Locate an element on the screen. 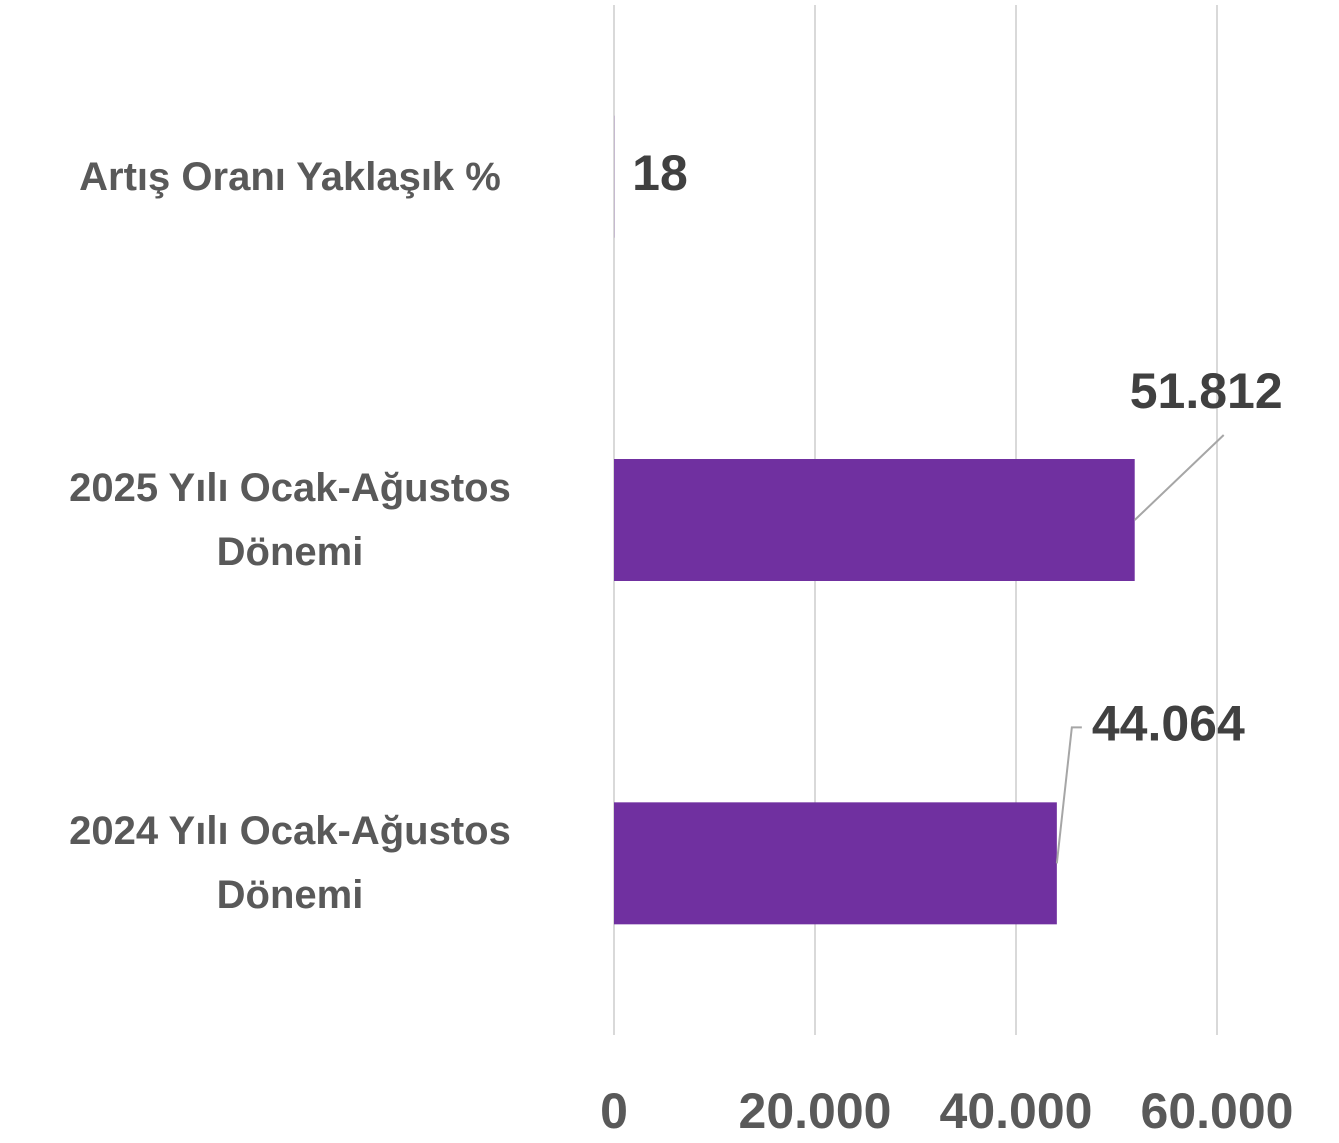 The width and height of the screenshot is (1339, 1143). data-label: 18 is located at coordinates (660, 173).